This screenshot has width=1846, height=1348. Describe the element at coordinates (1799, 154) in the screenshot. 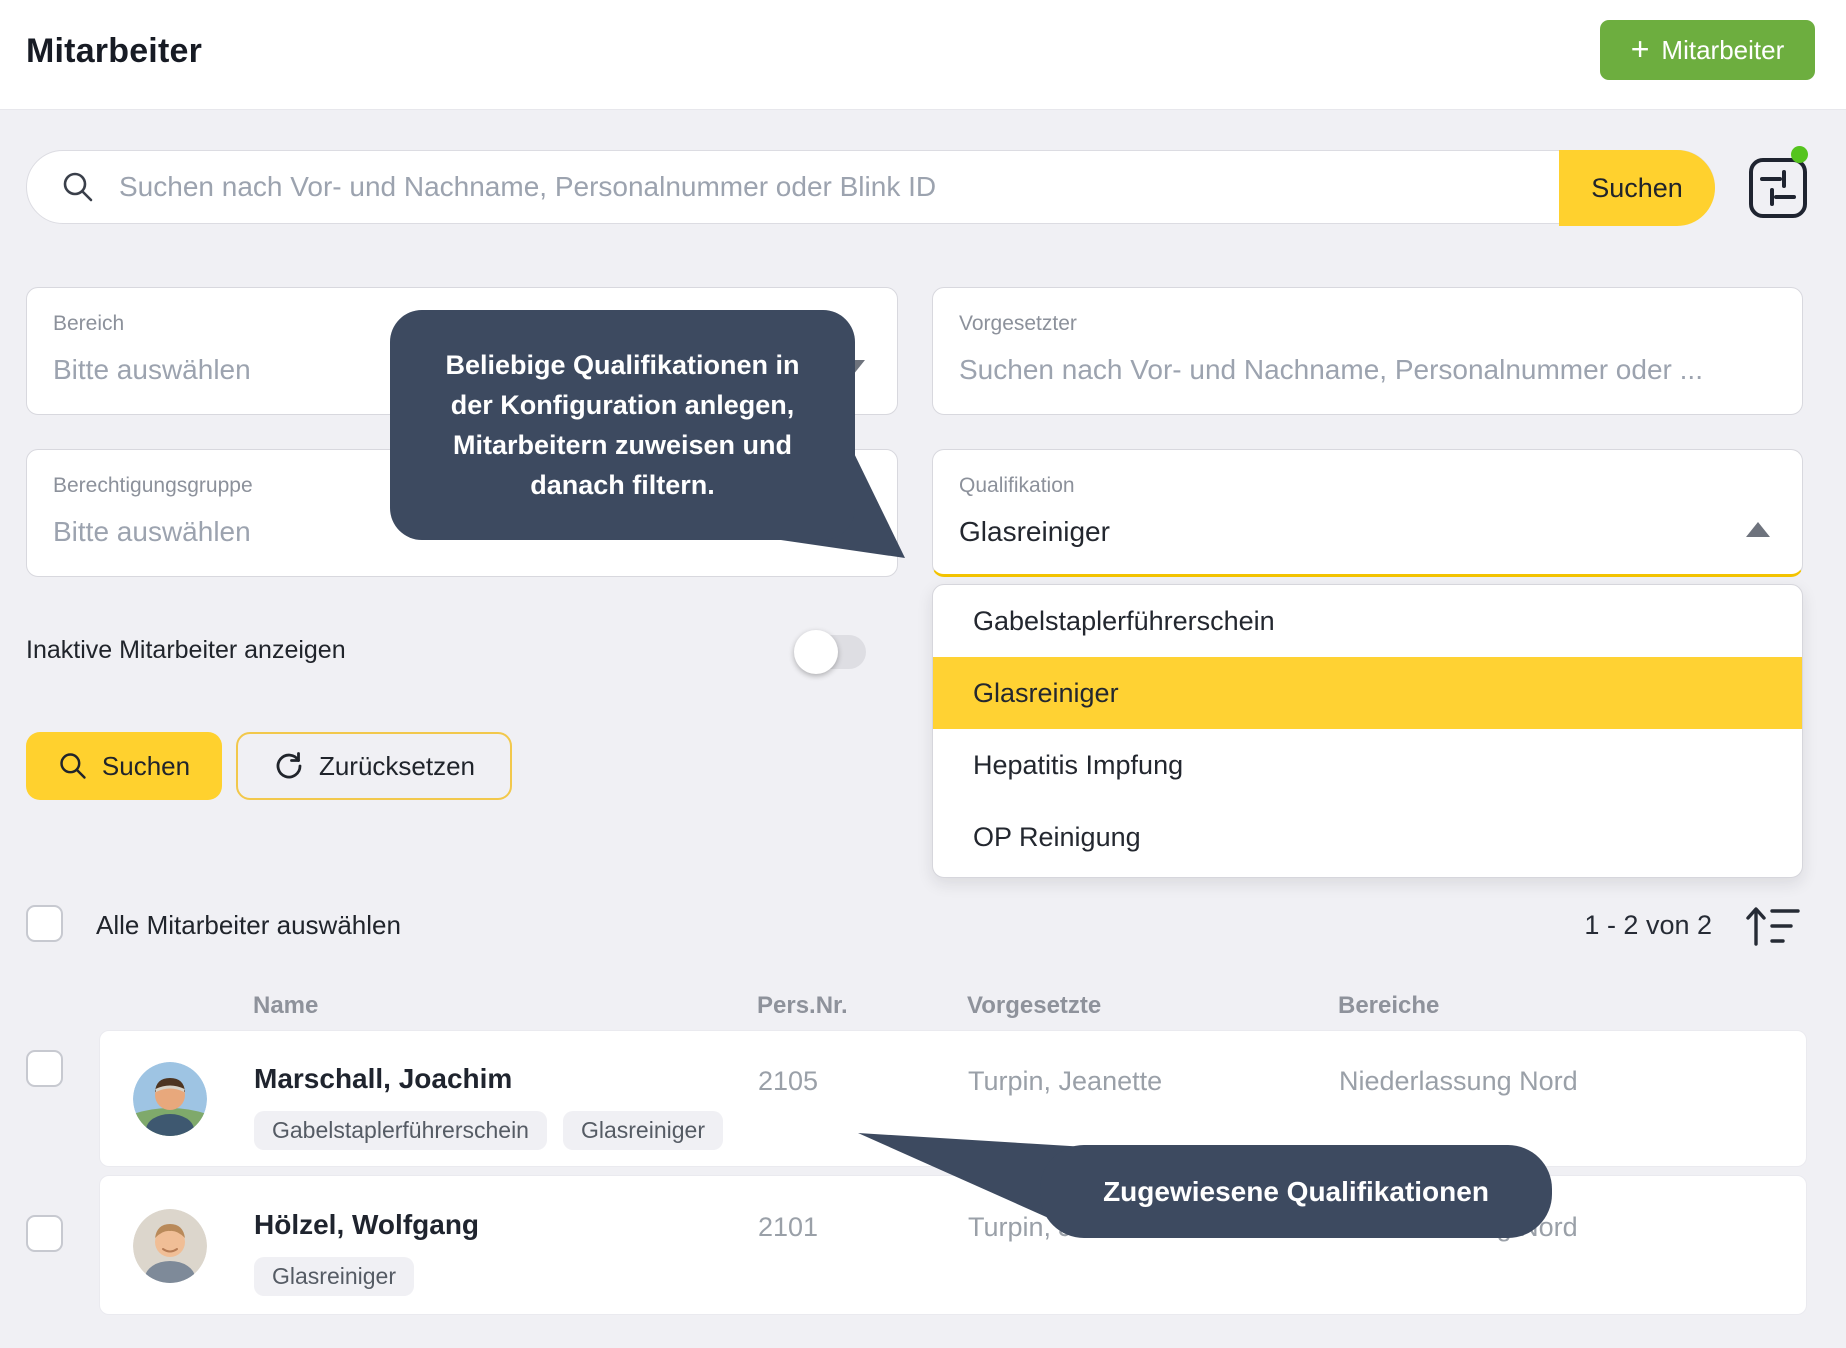

I see `filter-active-dot` at that location.